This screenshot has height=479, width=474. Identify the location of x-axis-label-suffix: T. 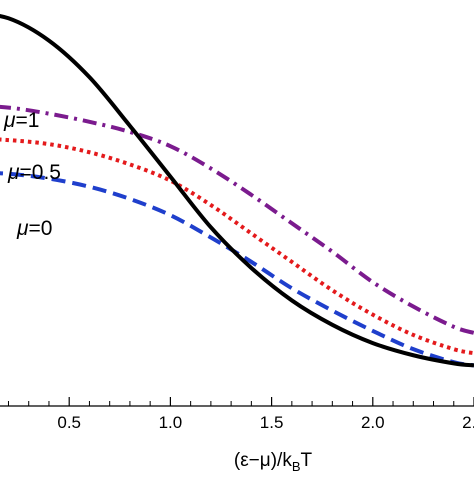
(307, 460).